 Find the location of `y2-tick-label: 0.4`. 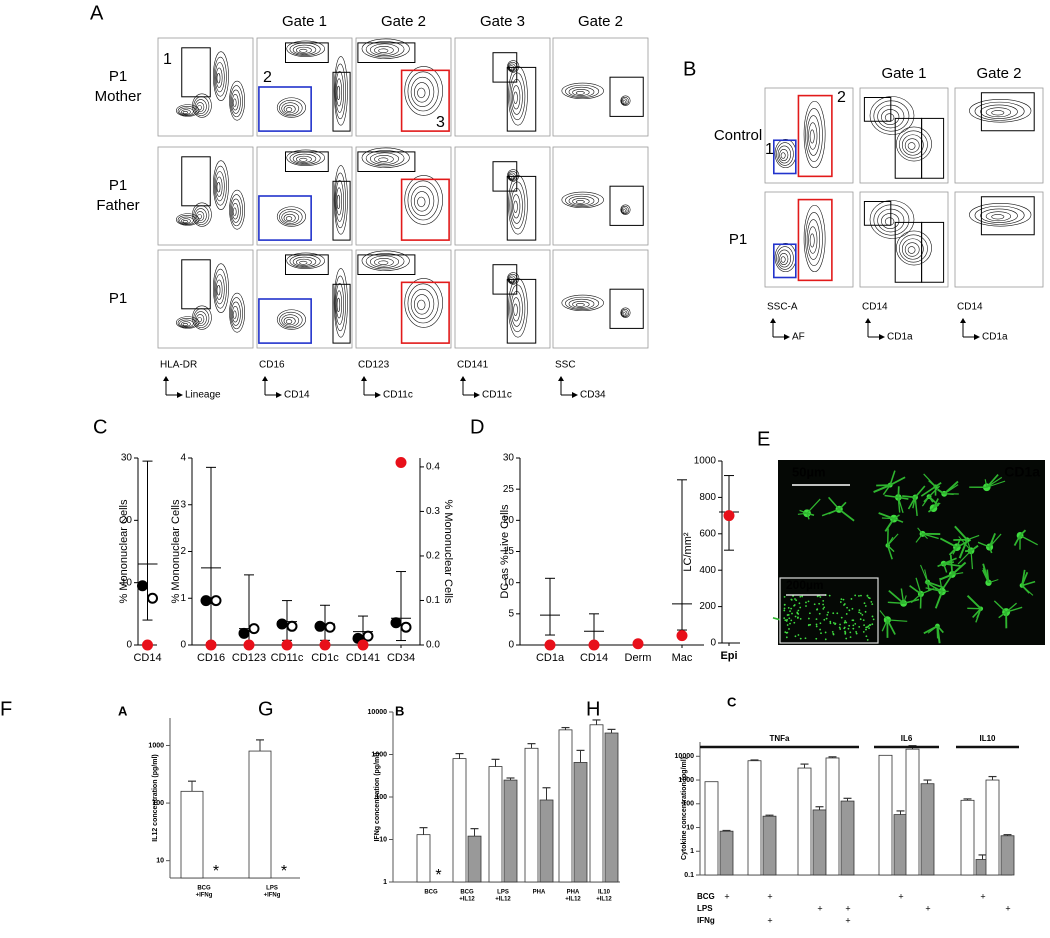

y2-tick-label: 0.4 is located at coordinates (433, 467).